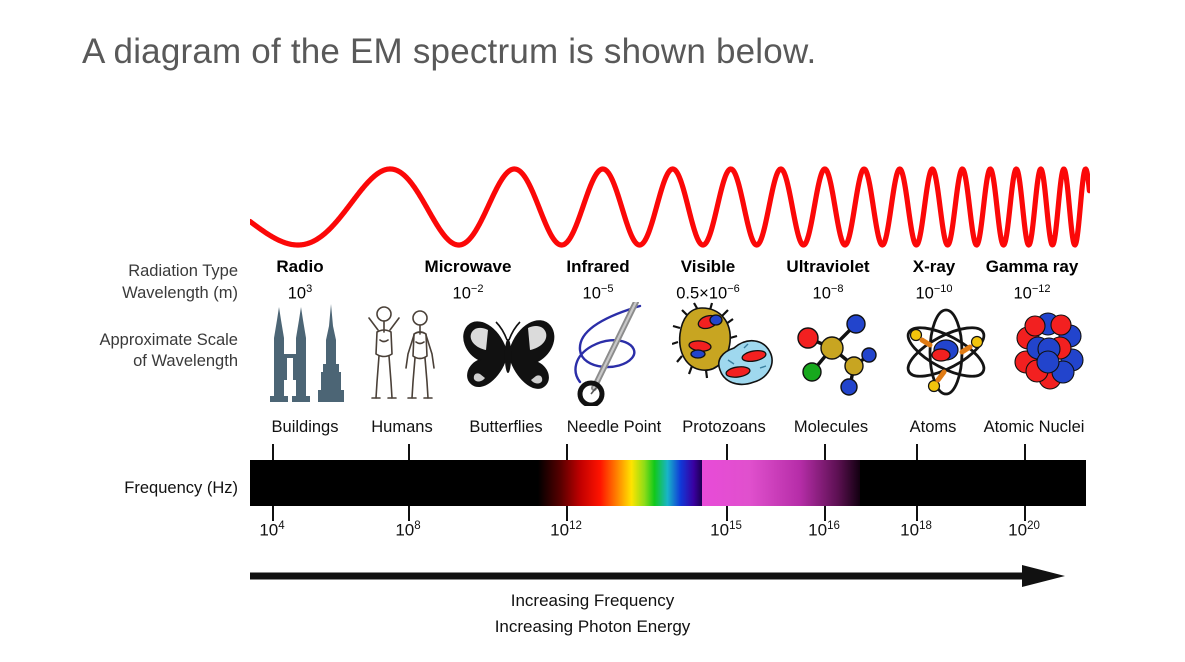 This screenshot has height=662, width=1185. I want to click on row-label-wavelength: Wavelength (m), so click(180, 293).